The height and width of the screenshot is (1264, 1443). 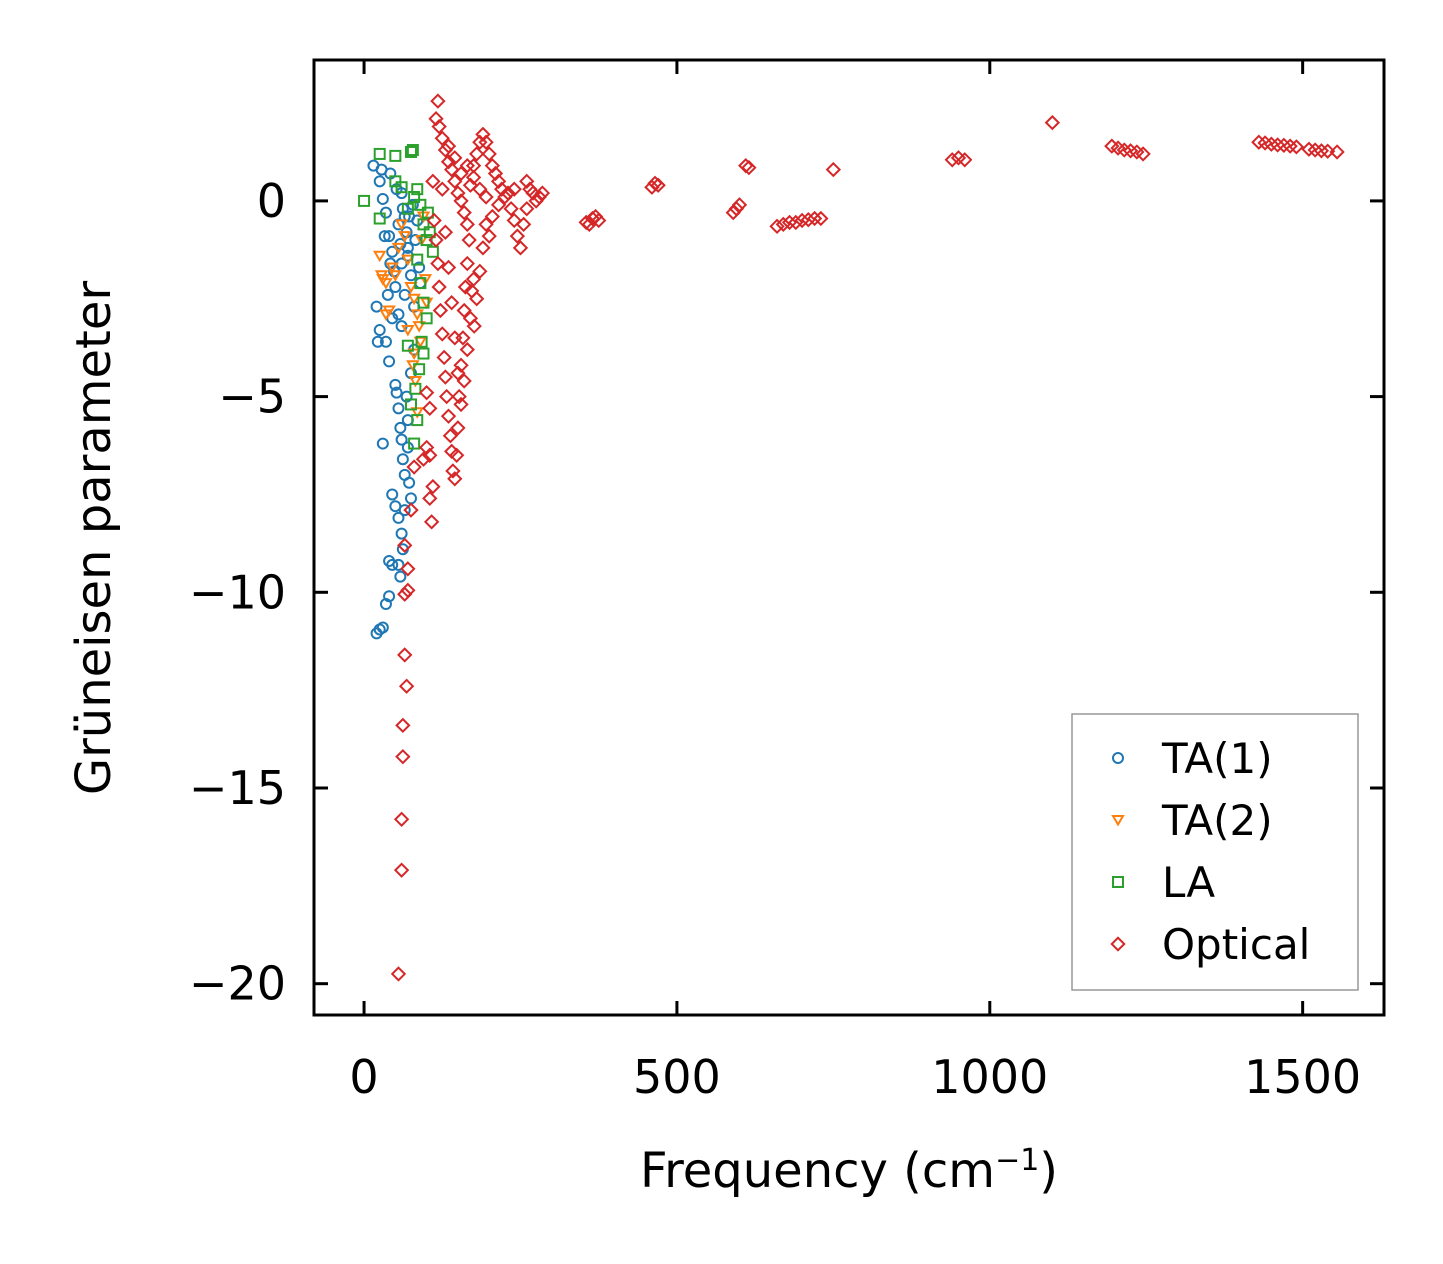 What do you see at coordinates (237, 592) in the screenshot?
I see `y-tick-label: −10` at bounding box center [237, 592].